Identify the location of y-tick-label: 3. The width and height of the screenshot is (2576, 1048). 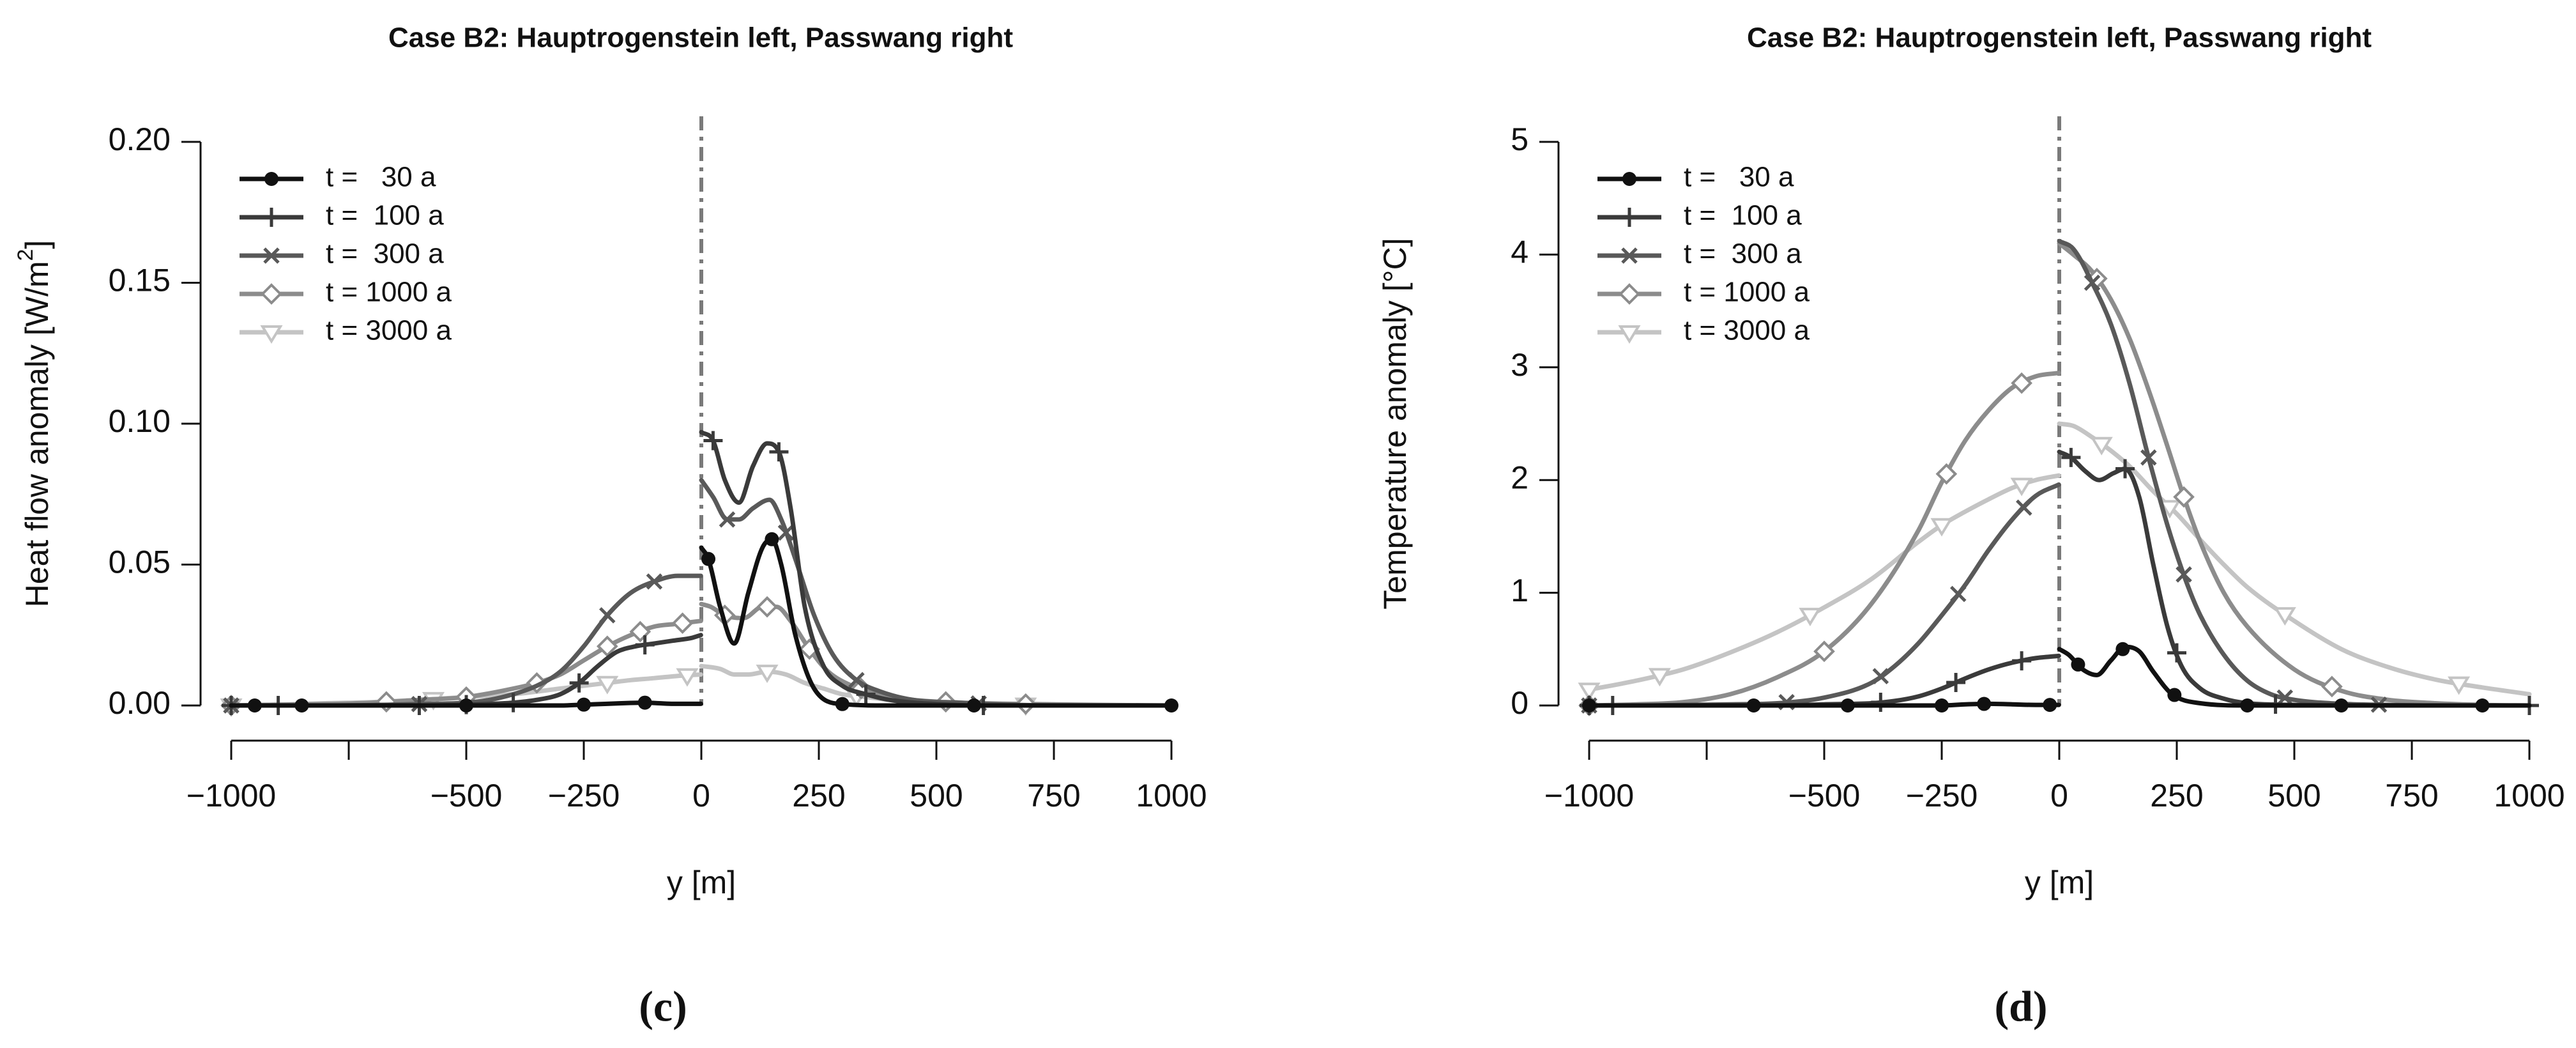
(1519, 365).